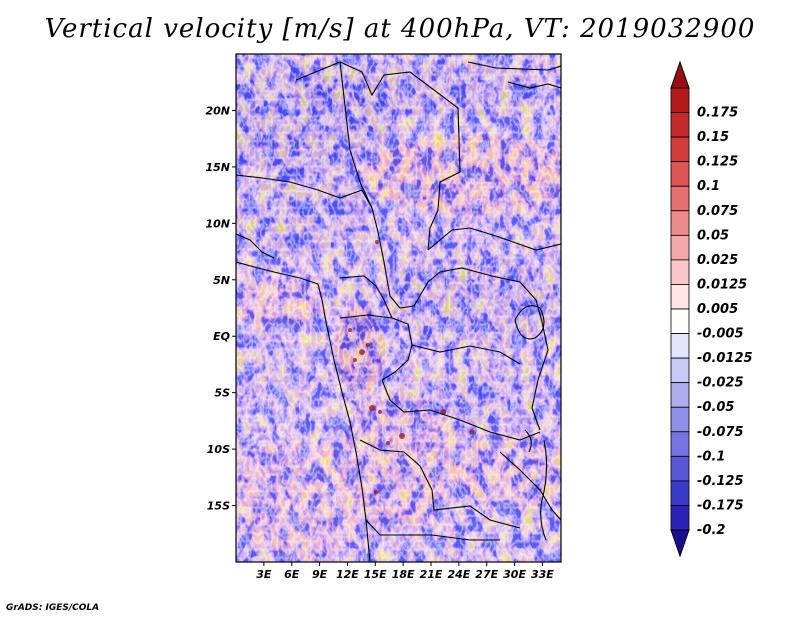 This screenshot has height=618, width=800. Describe the element at coordinates (217, 167) in the screenshot. I see `lat-tick-label: 15N` at that location.